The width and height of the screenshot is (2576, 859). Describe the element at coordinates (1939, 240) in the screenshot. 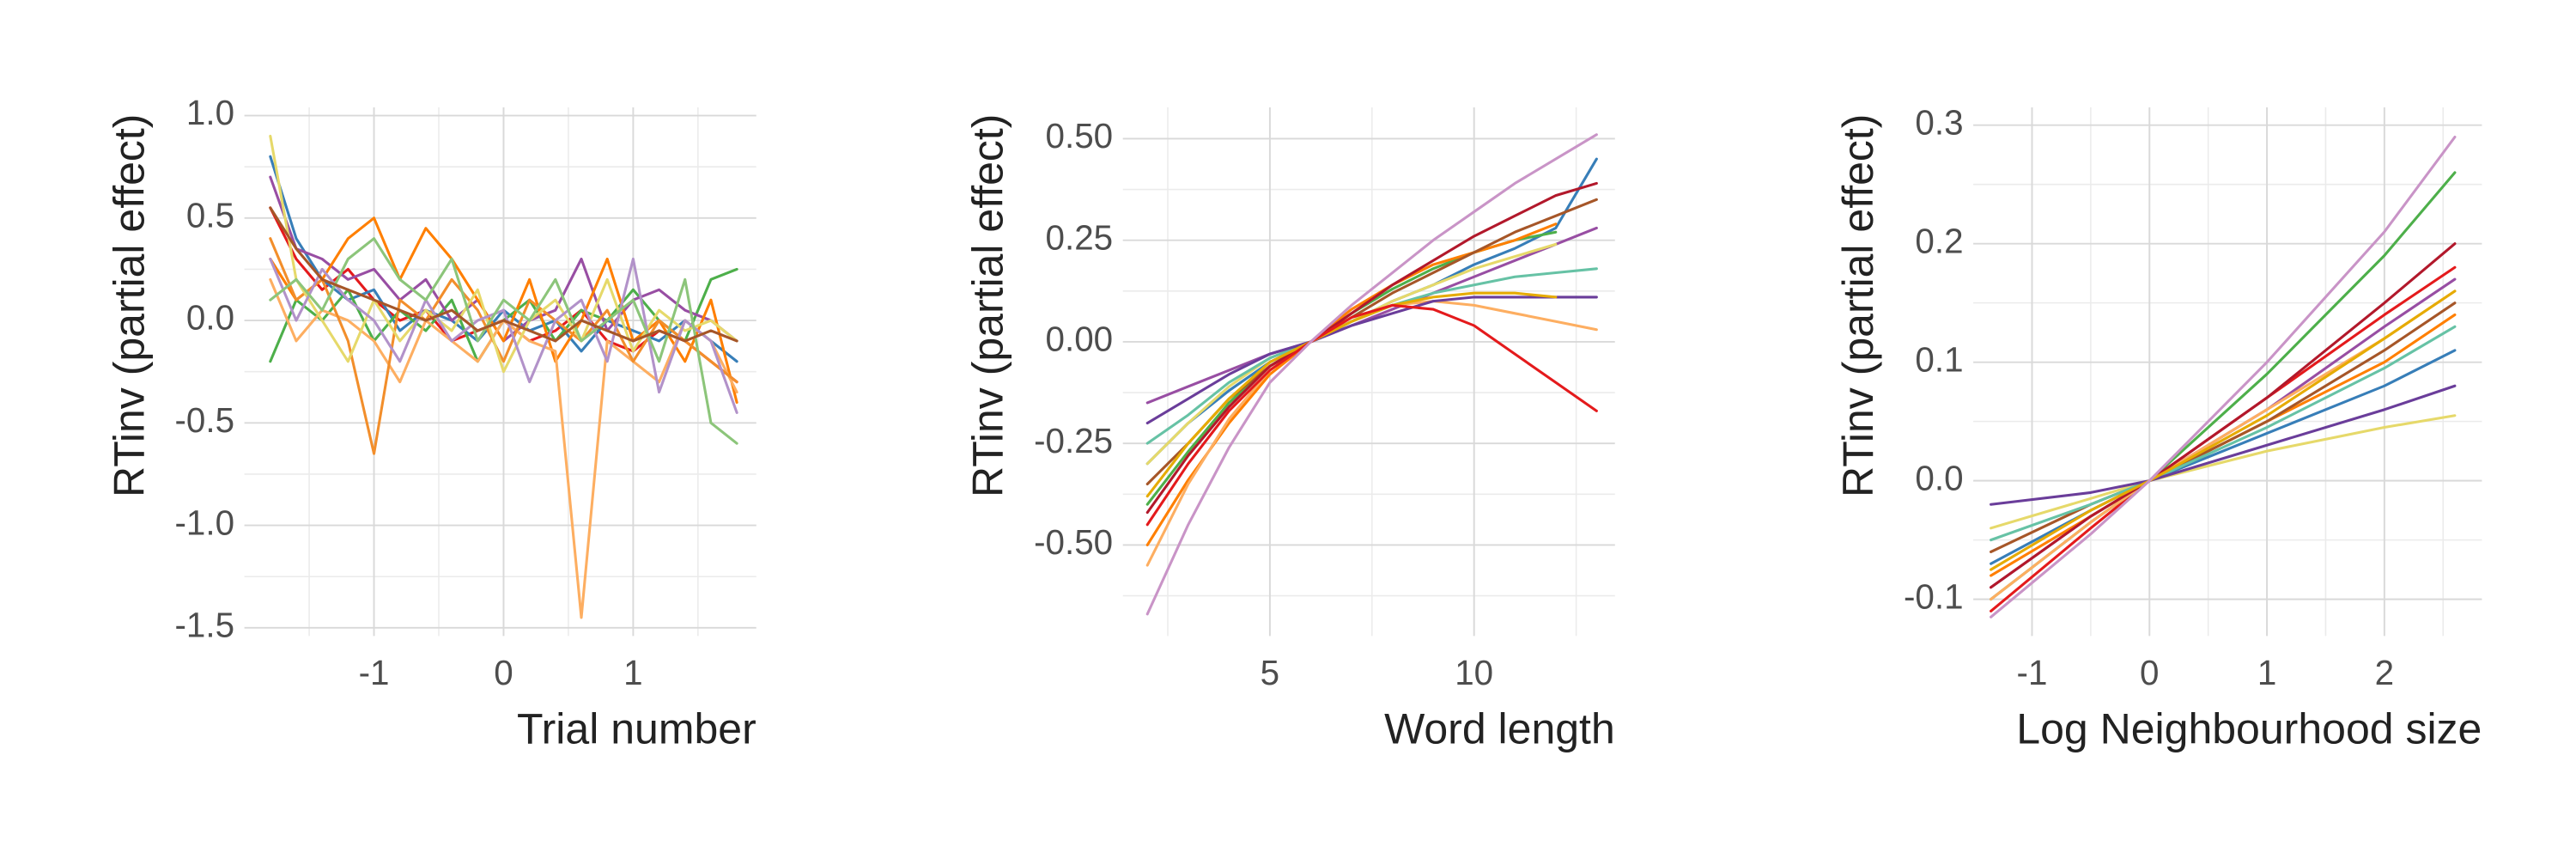

I see `y-tick-label: 0.2` at that location.